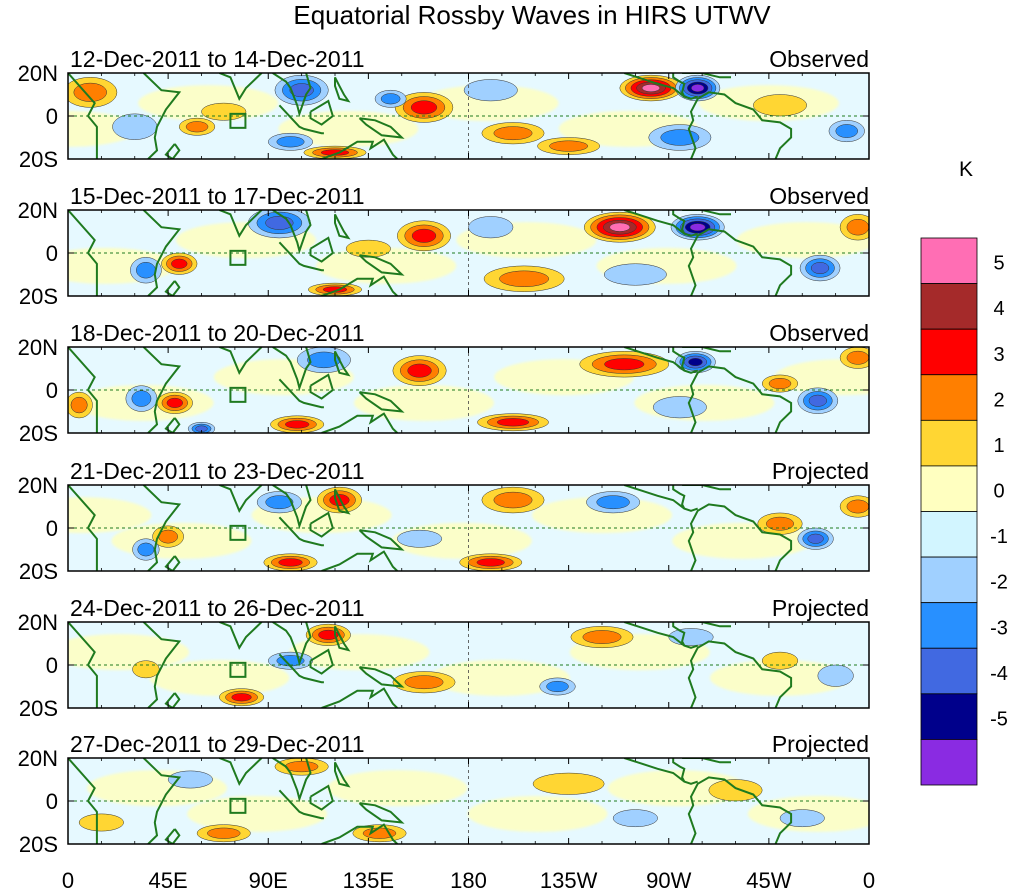 The image size is (1015, 890). I want to click on panel-status-label: Projected, so click(820, 744).